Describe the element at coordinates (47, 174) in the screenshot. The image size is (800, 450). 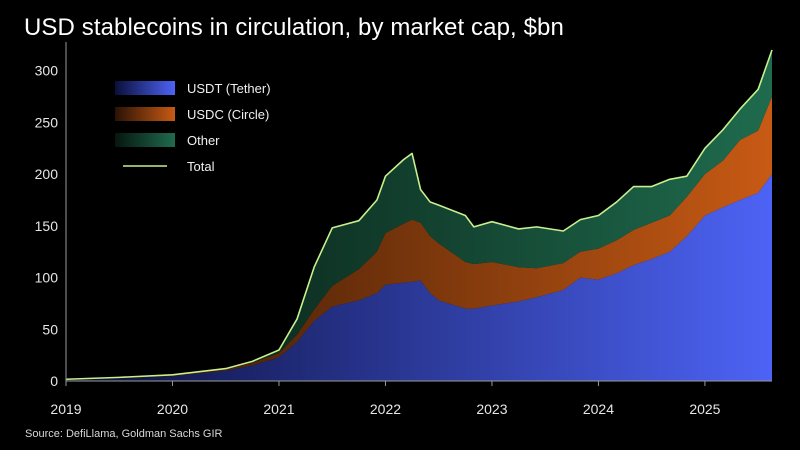
I see `y-tick-label: 200` at that location.